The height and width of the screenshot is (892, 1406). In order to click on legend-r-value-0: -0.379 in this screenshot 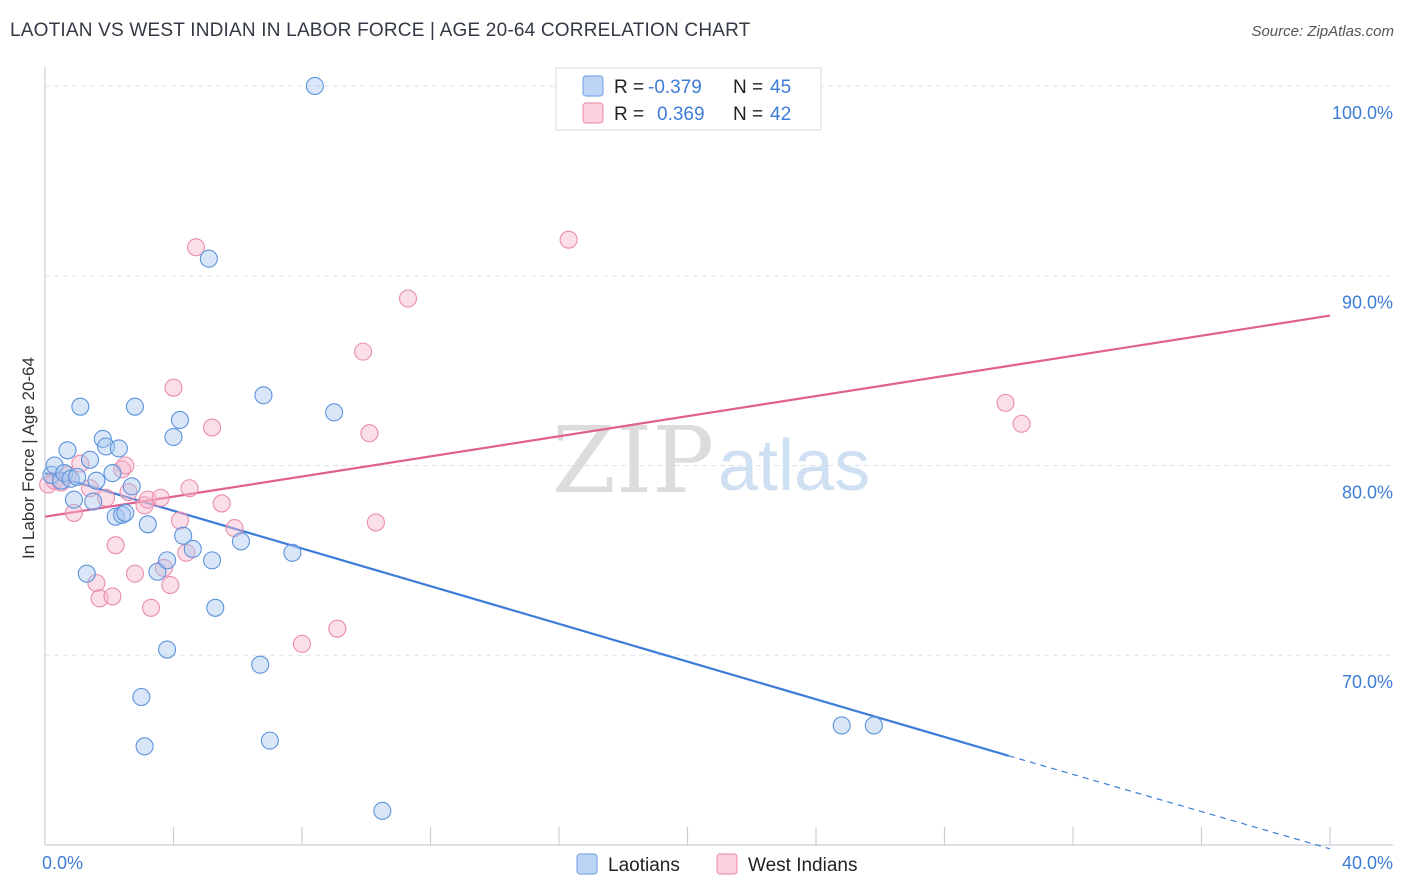, I will do `click(675, 87)`.